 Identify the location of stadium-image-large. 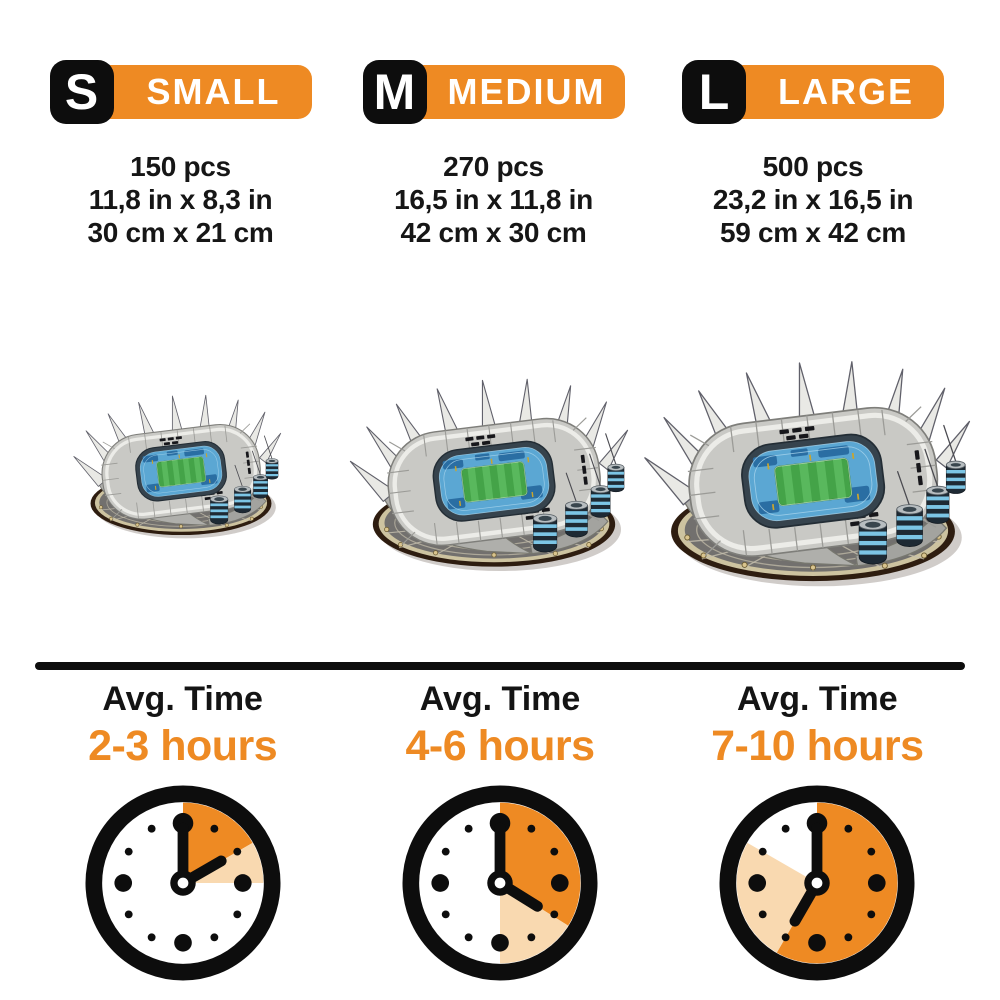
(813, 429).